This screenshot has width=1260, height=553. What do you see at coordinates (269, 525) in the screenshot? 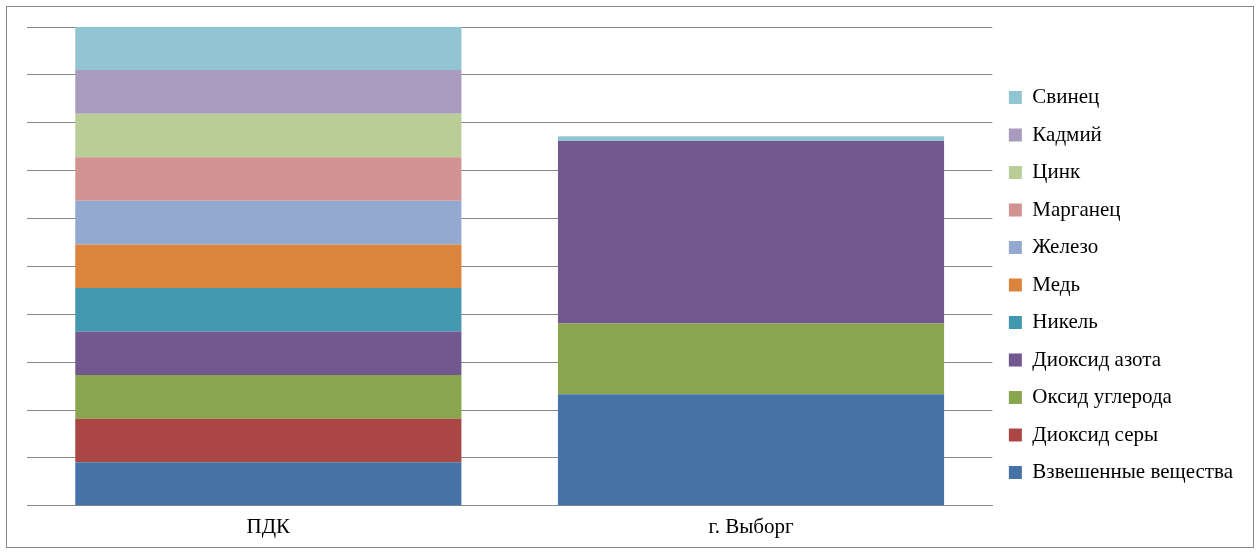
I see `x-tick-label: ПДК` at bounding box center [269, 525].